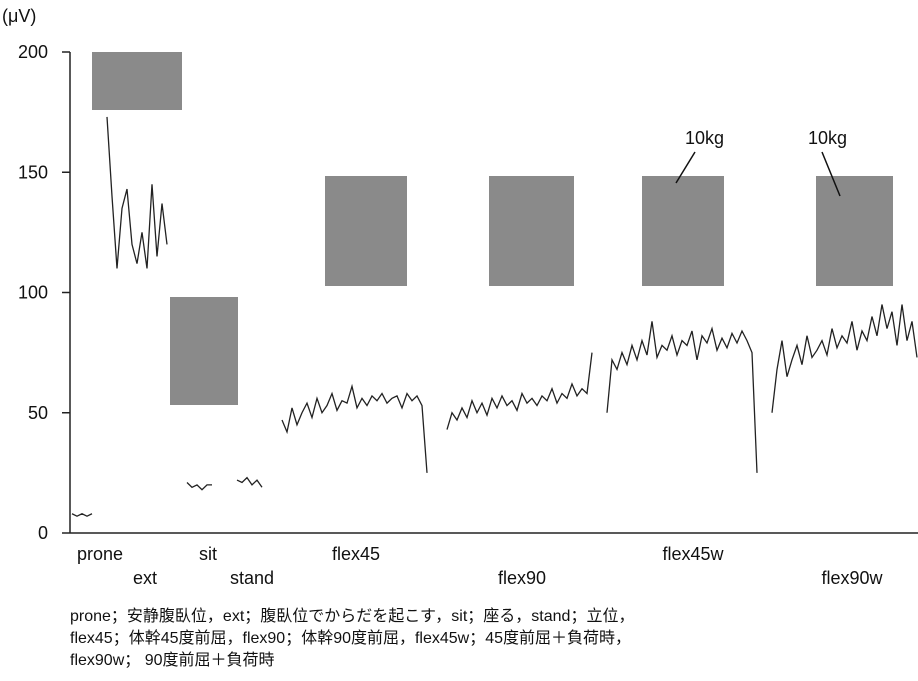  Describe the element at coordinates (366, 231) in the screenshot. I see `photo-flex45` at that location.